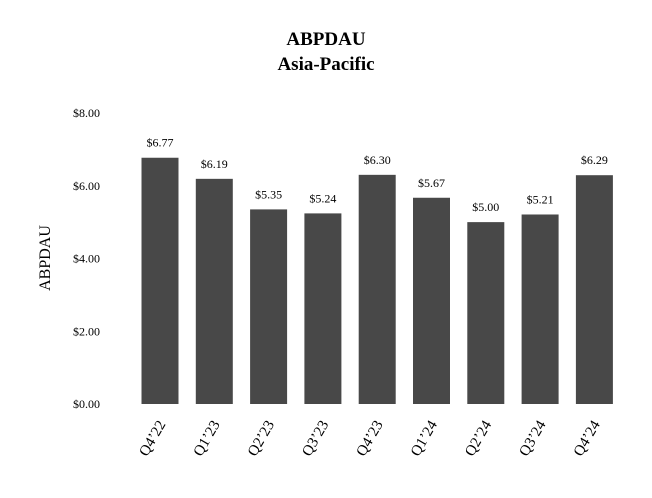 This screenshot has width=652, height=498. I want to click on data-label: $5.67, so click(431, 183).